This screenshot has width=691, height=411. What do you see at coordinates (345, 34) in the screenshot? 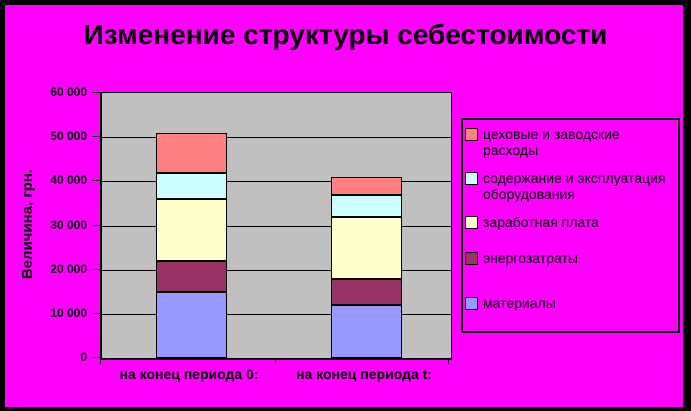
I see `chart-title: Изменение структуры себестоимости` at bounding box center [345, 34].